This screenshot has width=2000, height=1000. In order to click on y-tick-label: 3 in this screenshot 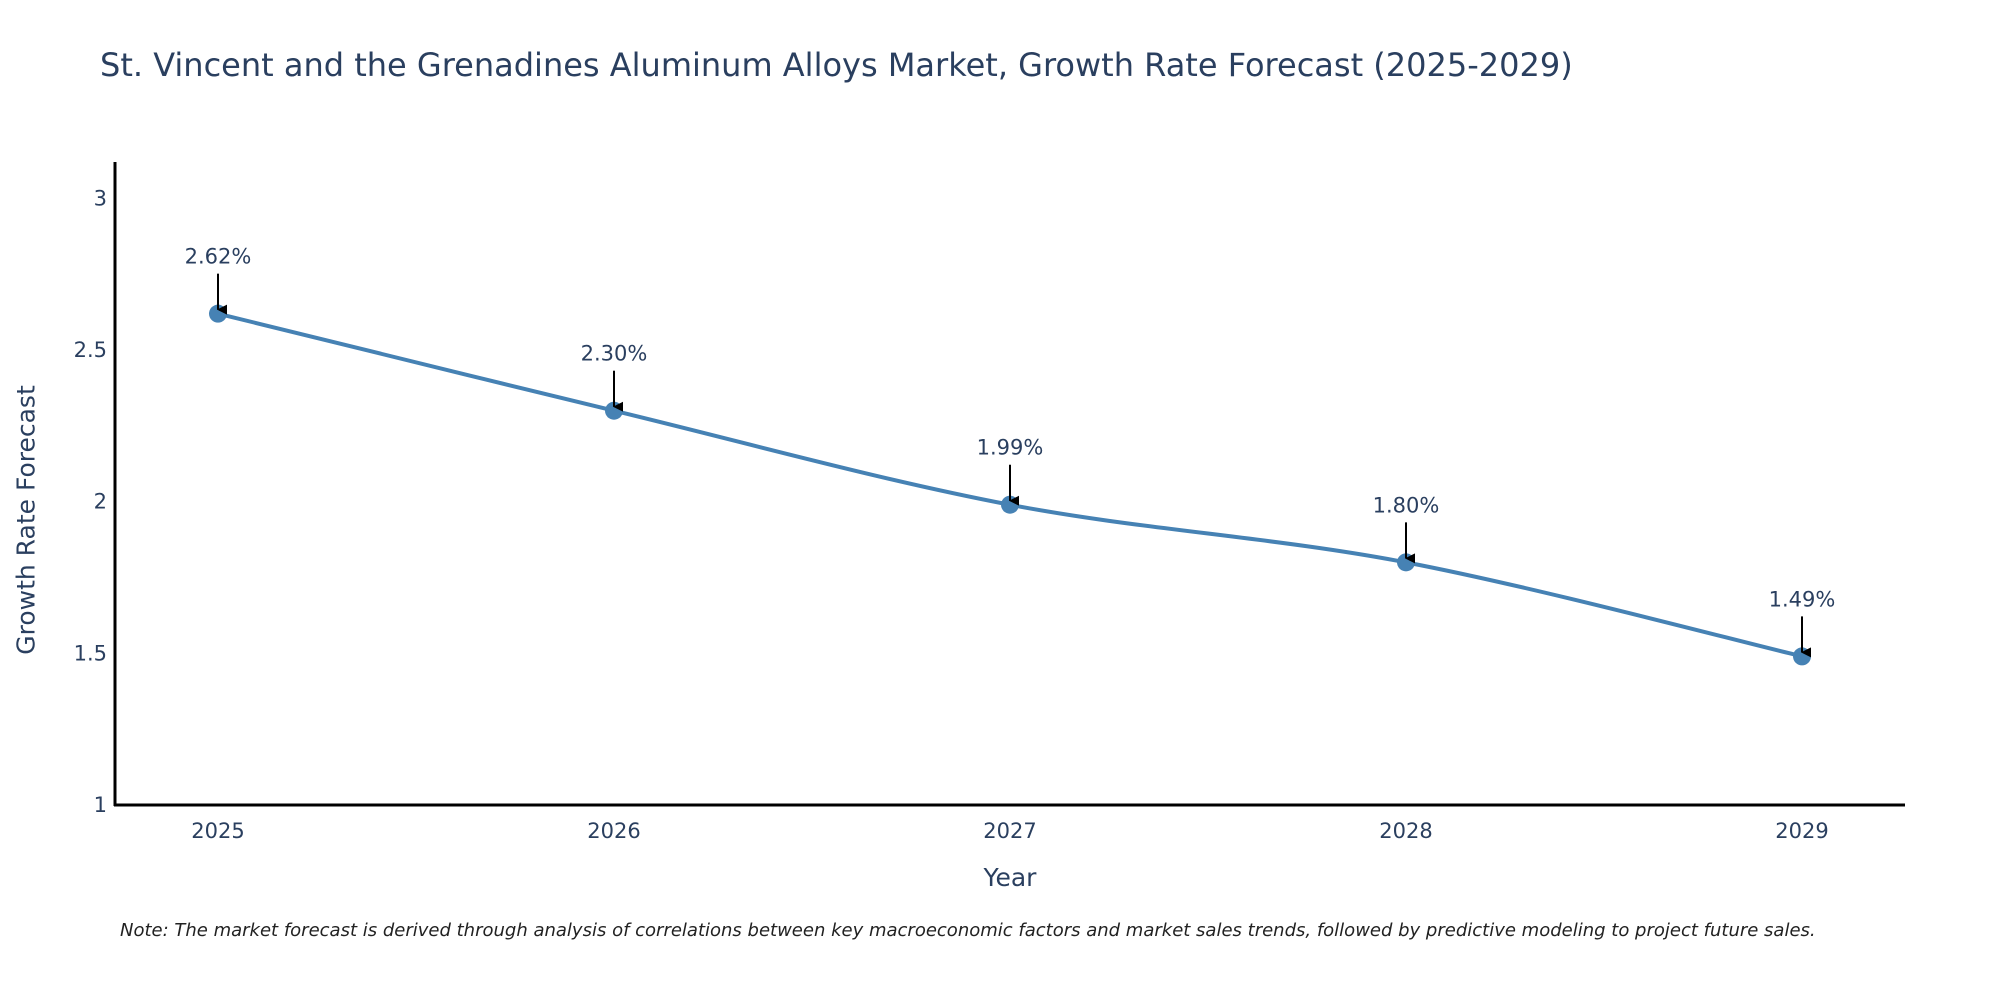, I will do `click(100, 198)`.